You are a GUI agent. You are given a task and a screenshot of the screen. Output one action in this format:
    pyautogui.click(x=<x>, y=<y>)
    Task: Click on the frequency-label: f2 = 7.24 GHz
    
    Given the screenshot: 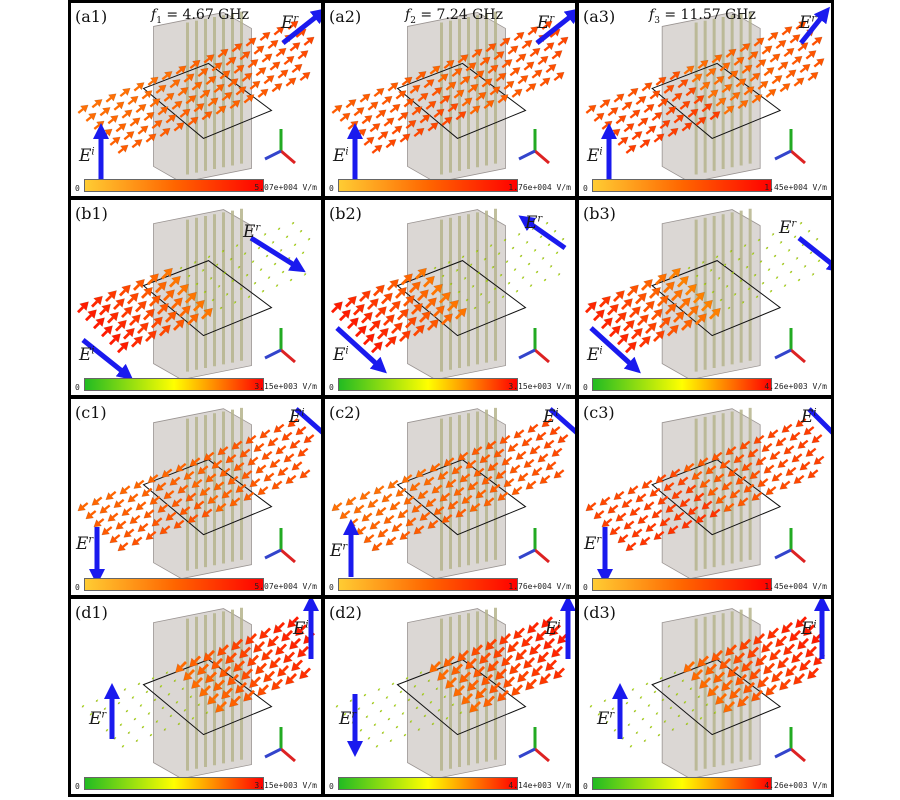 What is the action you would take?
    pyautogui.click(x=454, y=16)
    